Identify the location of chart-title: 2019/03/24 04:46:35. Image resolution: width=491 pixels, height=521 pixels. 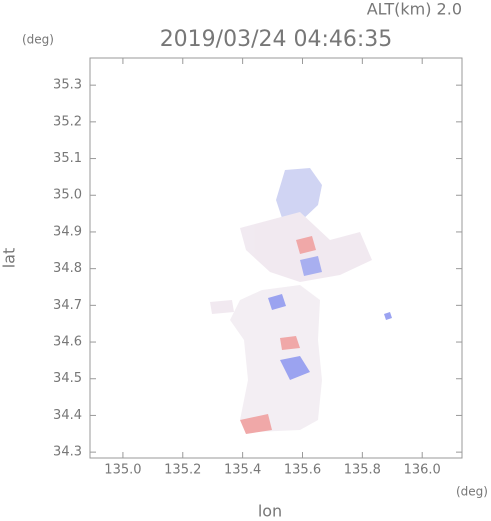
(276, 39).